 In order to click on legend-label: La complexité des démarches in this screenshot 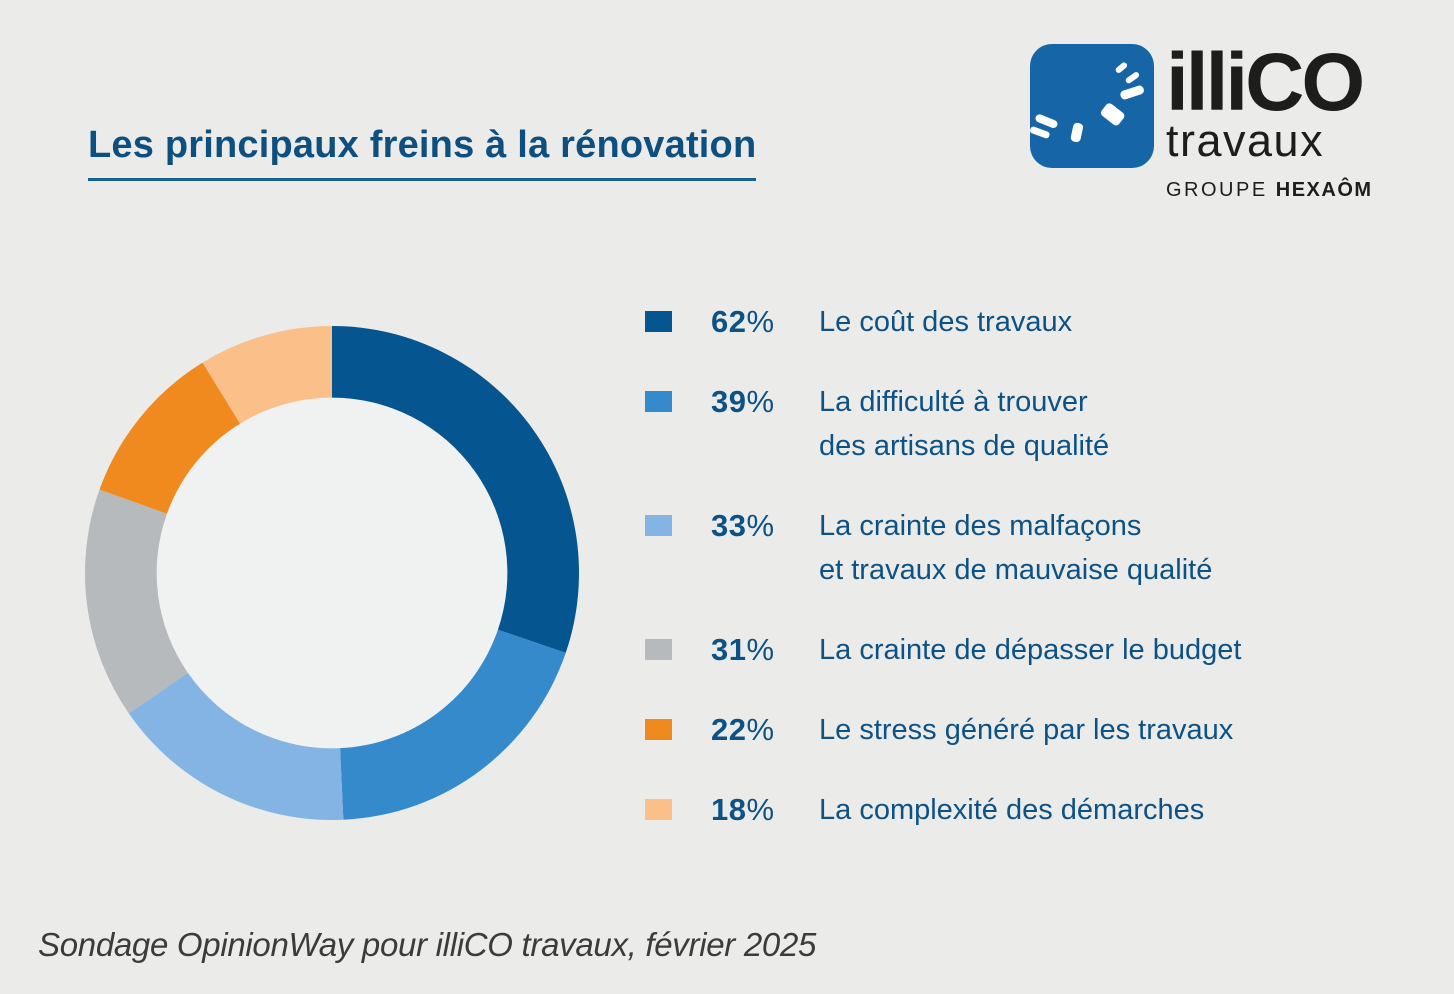, I will do `click(1012, 810)`.